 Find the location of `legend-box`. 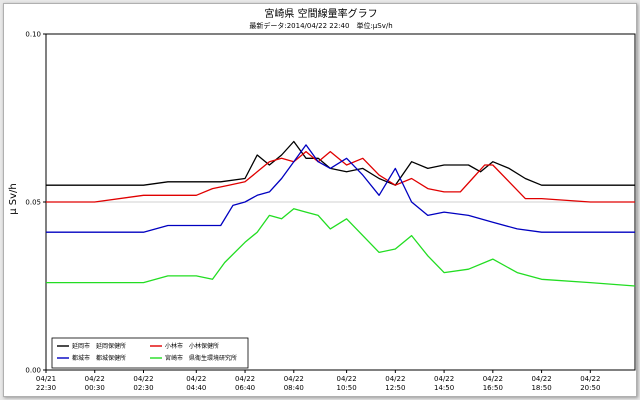

legend-box is located at coordinates (150, 353).